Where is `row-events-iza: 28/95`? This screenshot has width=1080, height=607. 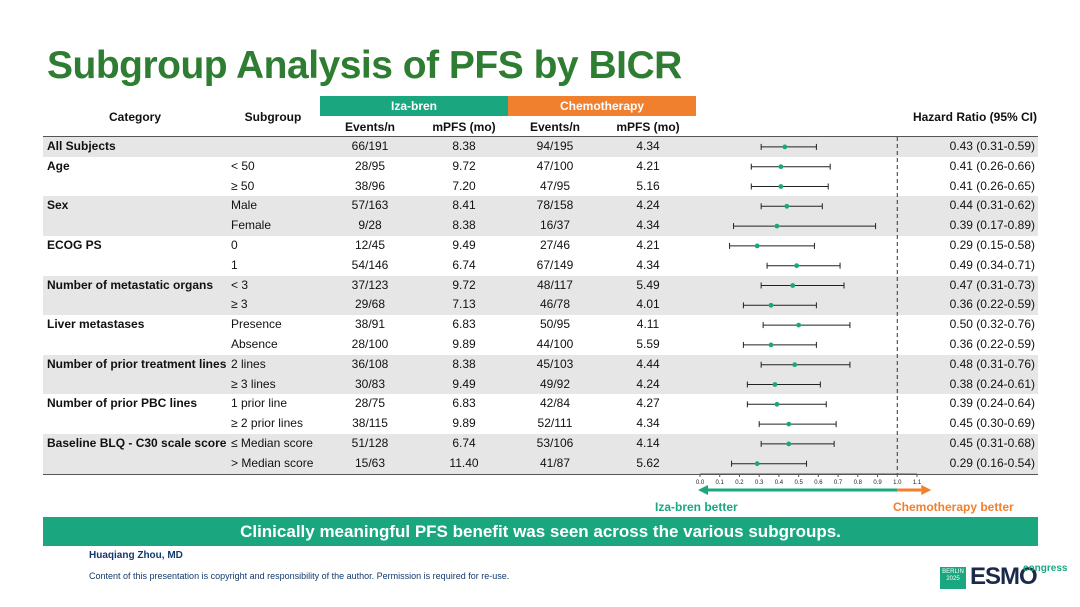
row-events-iza: 28/95 is located at coordinates (370, 165).